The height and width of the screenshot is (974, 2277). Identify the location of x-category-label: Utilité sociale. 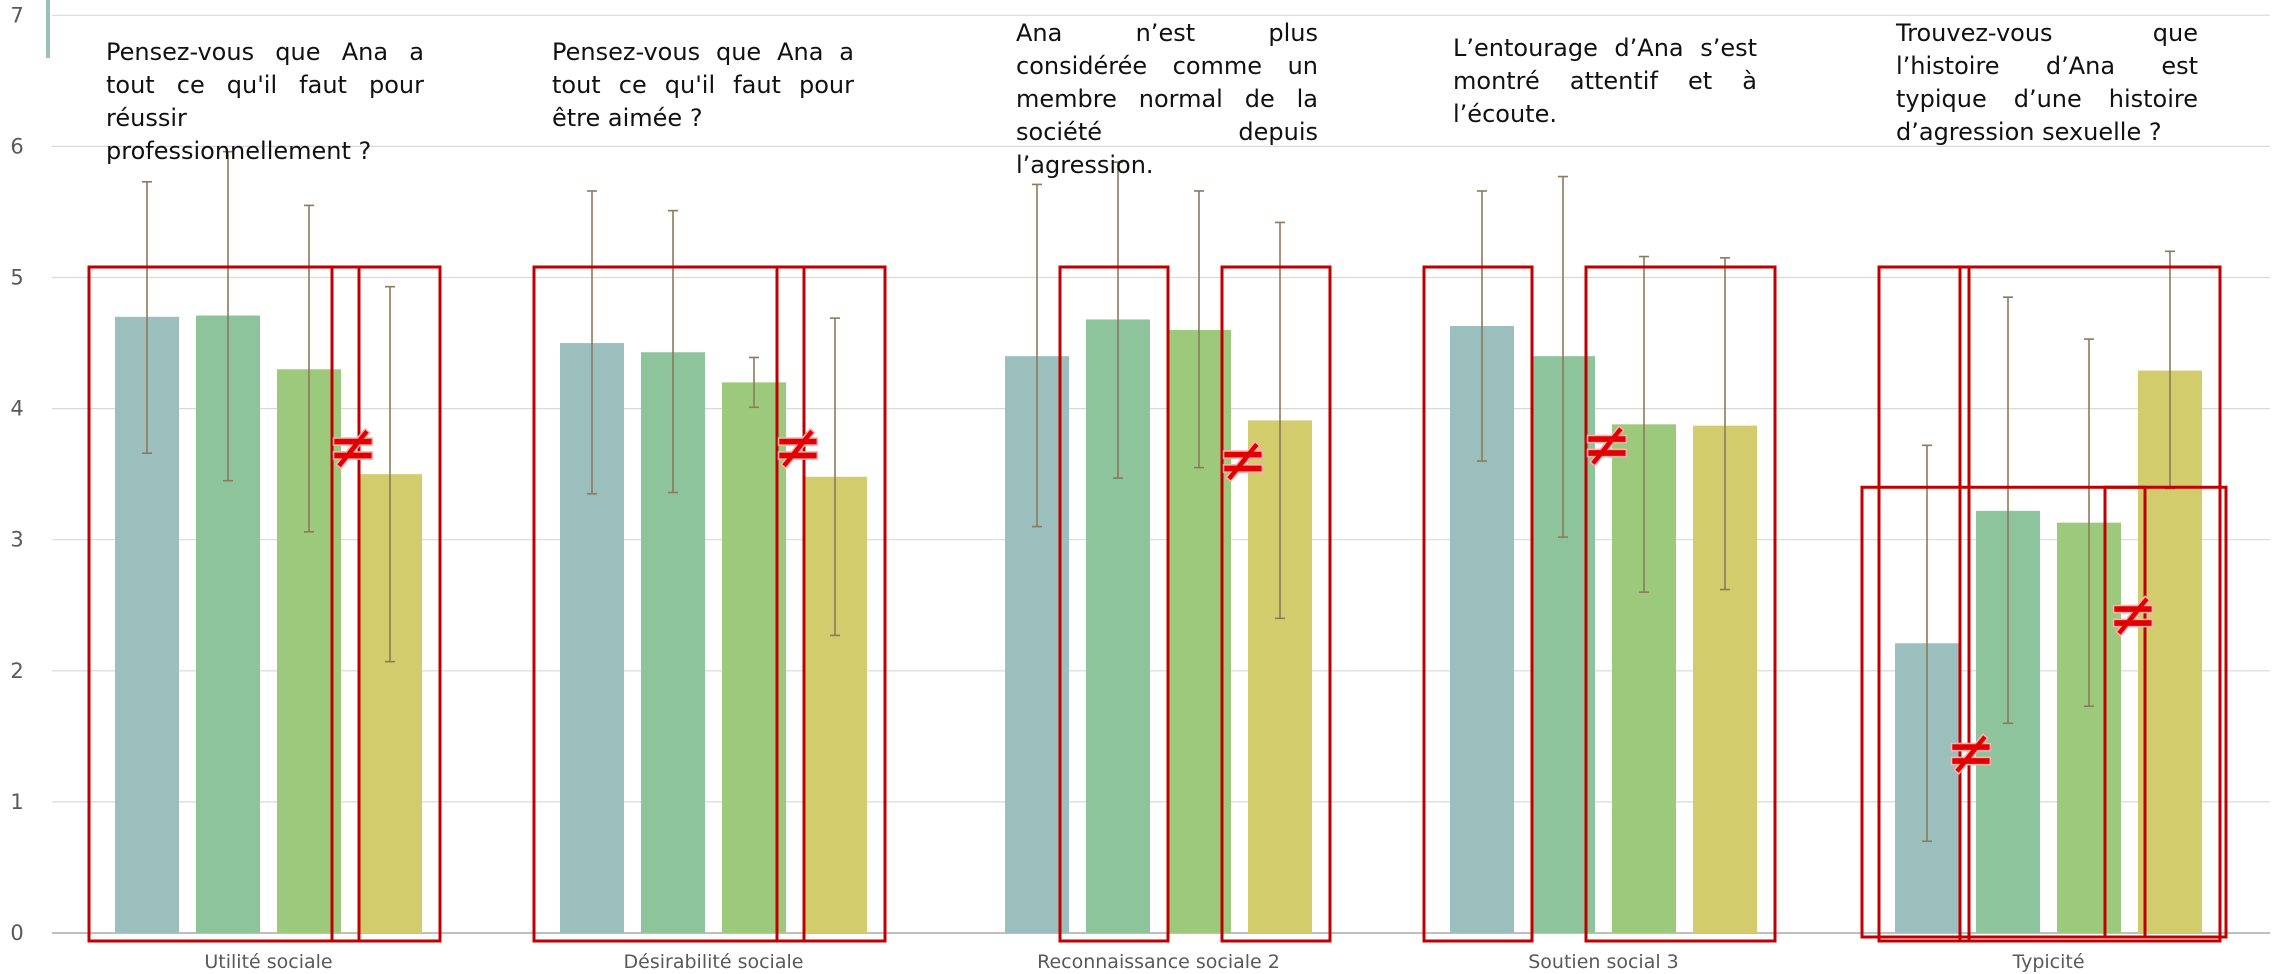
(268, 962).